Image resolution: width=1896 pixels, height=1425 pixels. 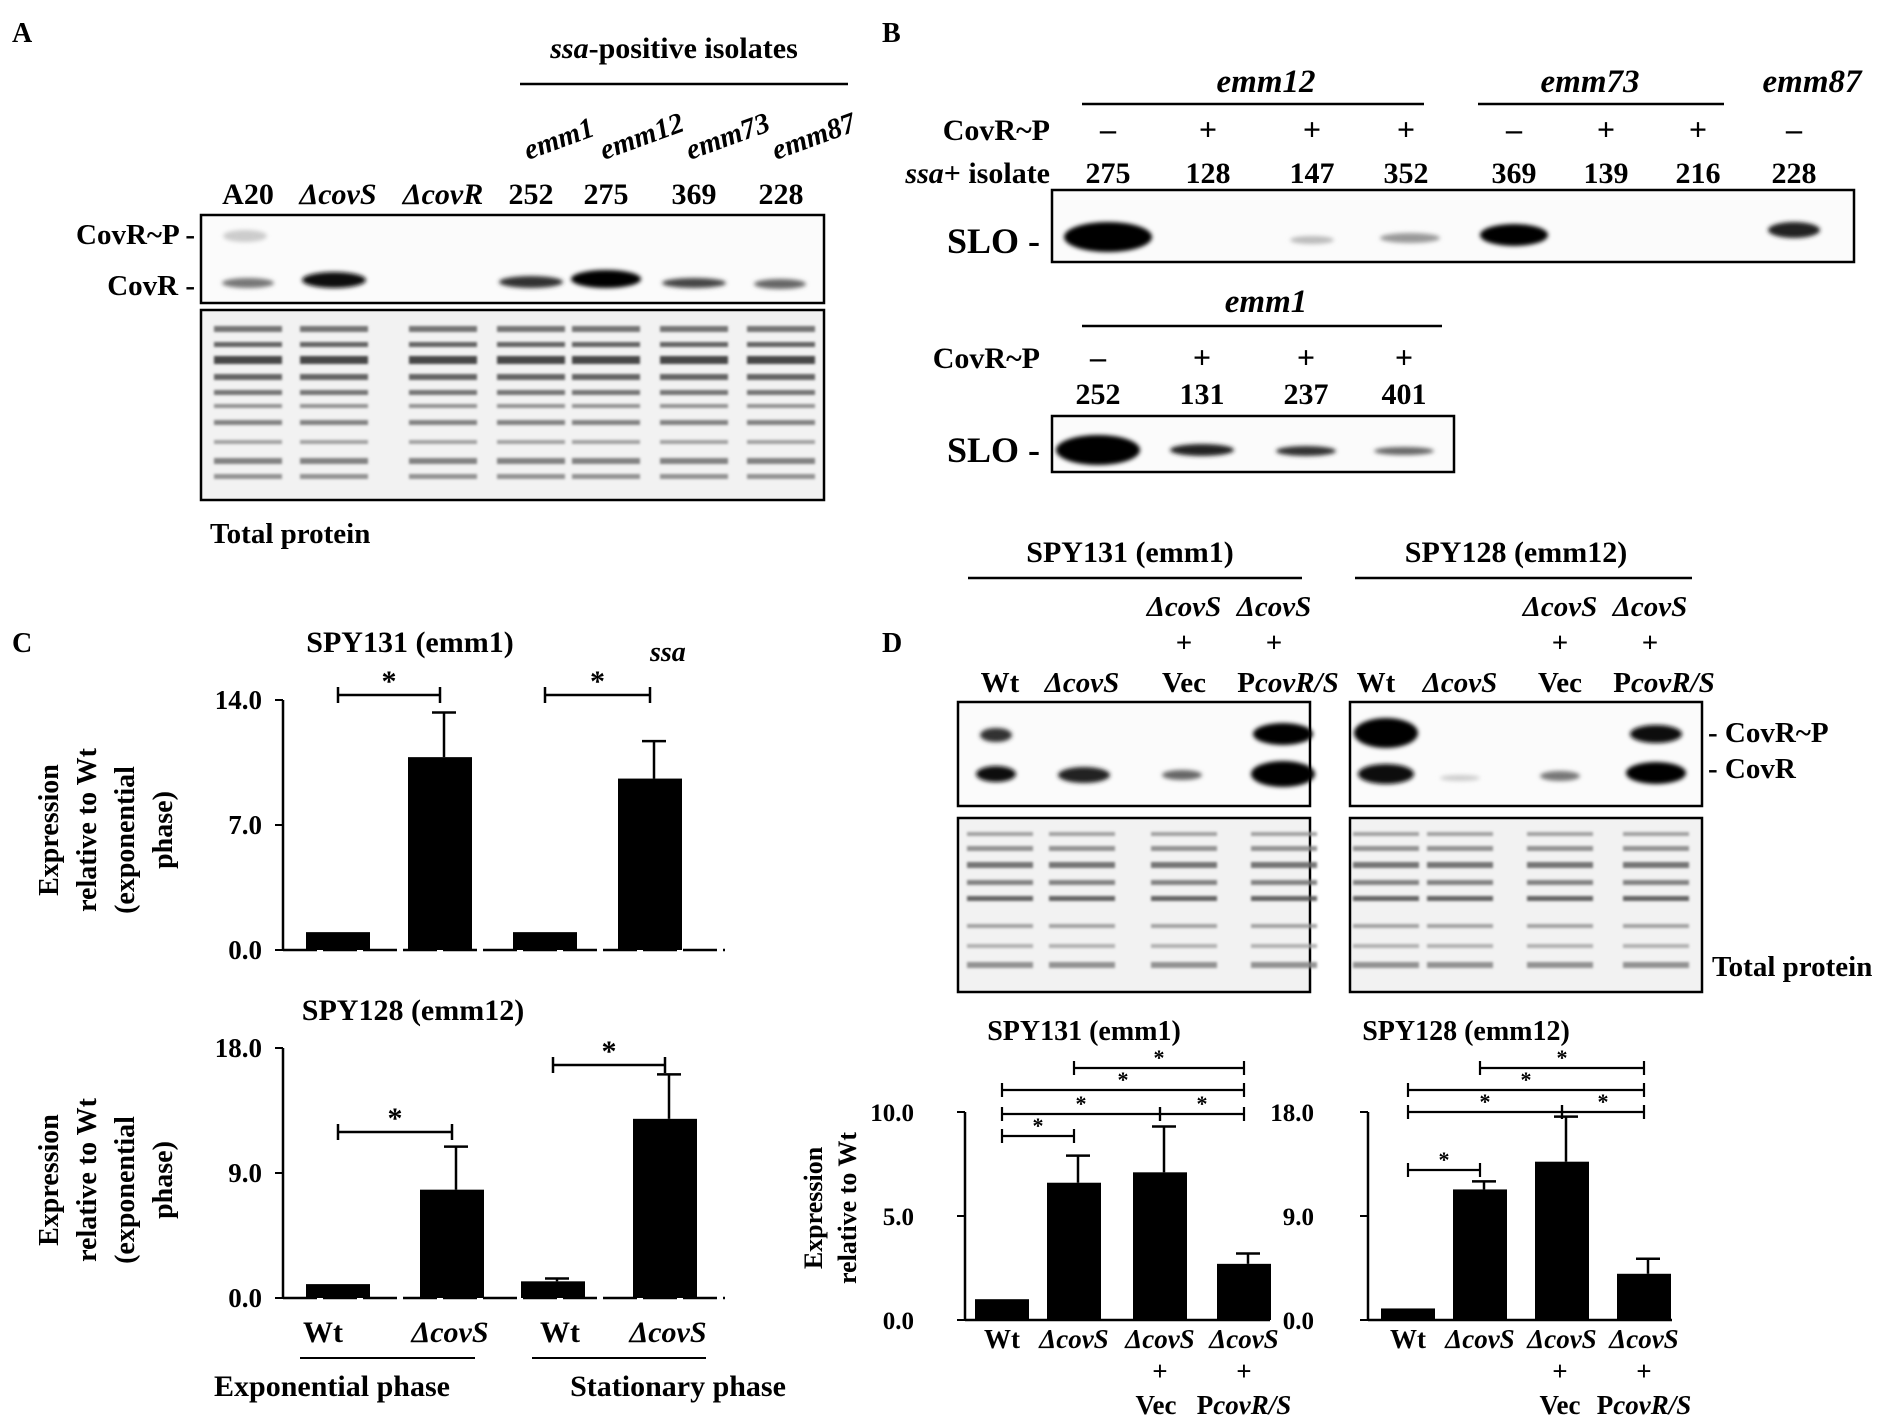 What do you see at coordinates (1526, 754) in the screenshot?
I see `western-blot-d-emm12` at bounding box center [1526, 754].